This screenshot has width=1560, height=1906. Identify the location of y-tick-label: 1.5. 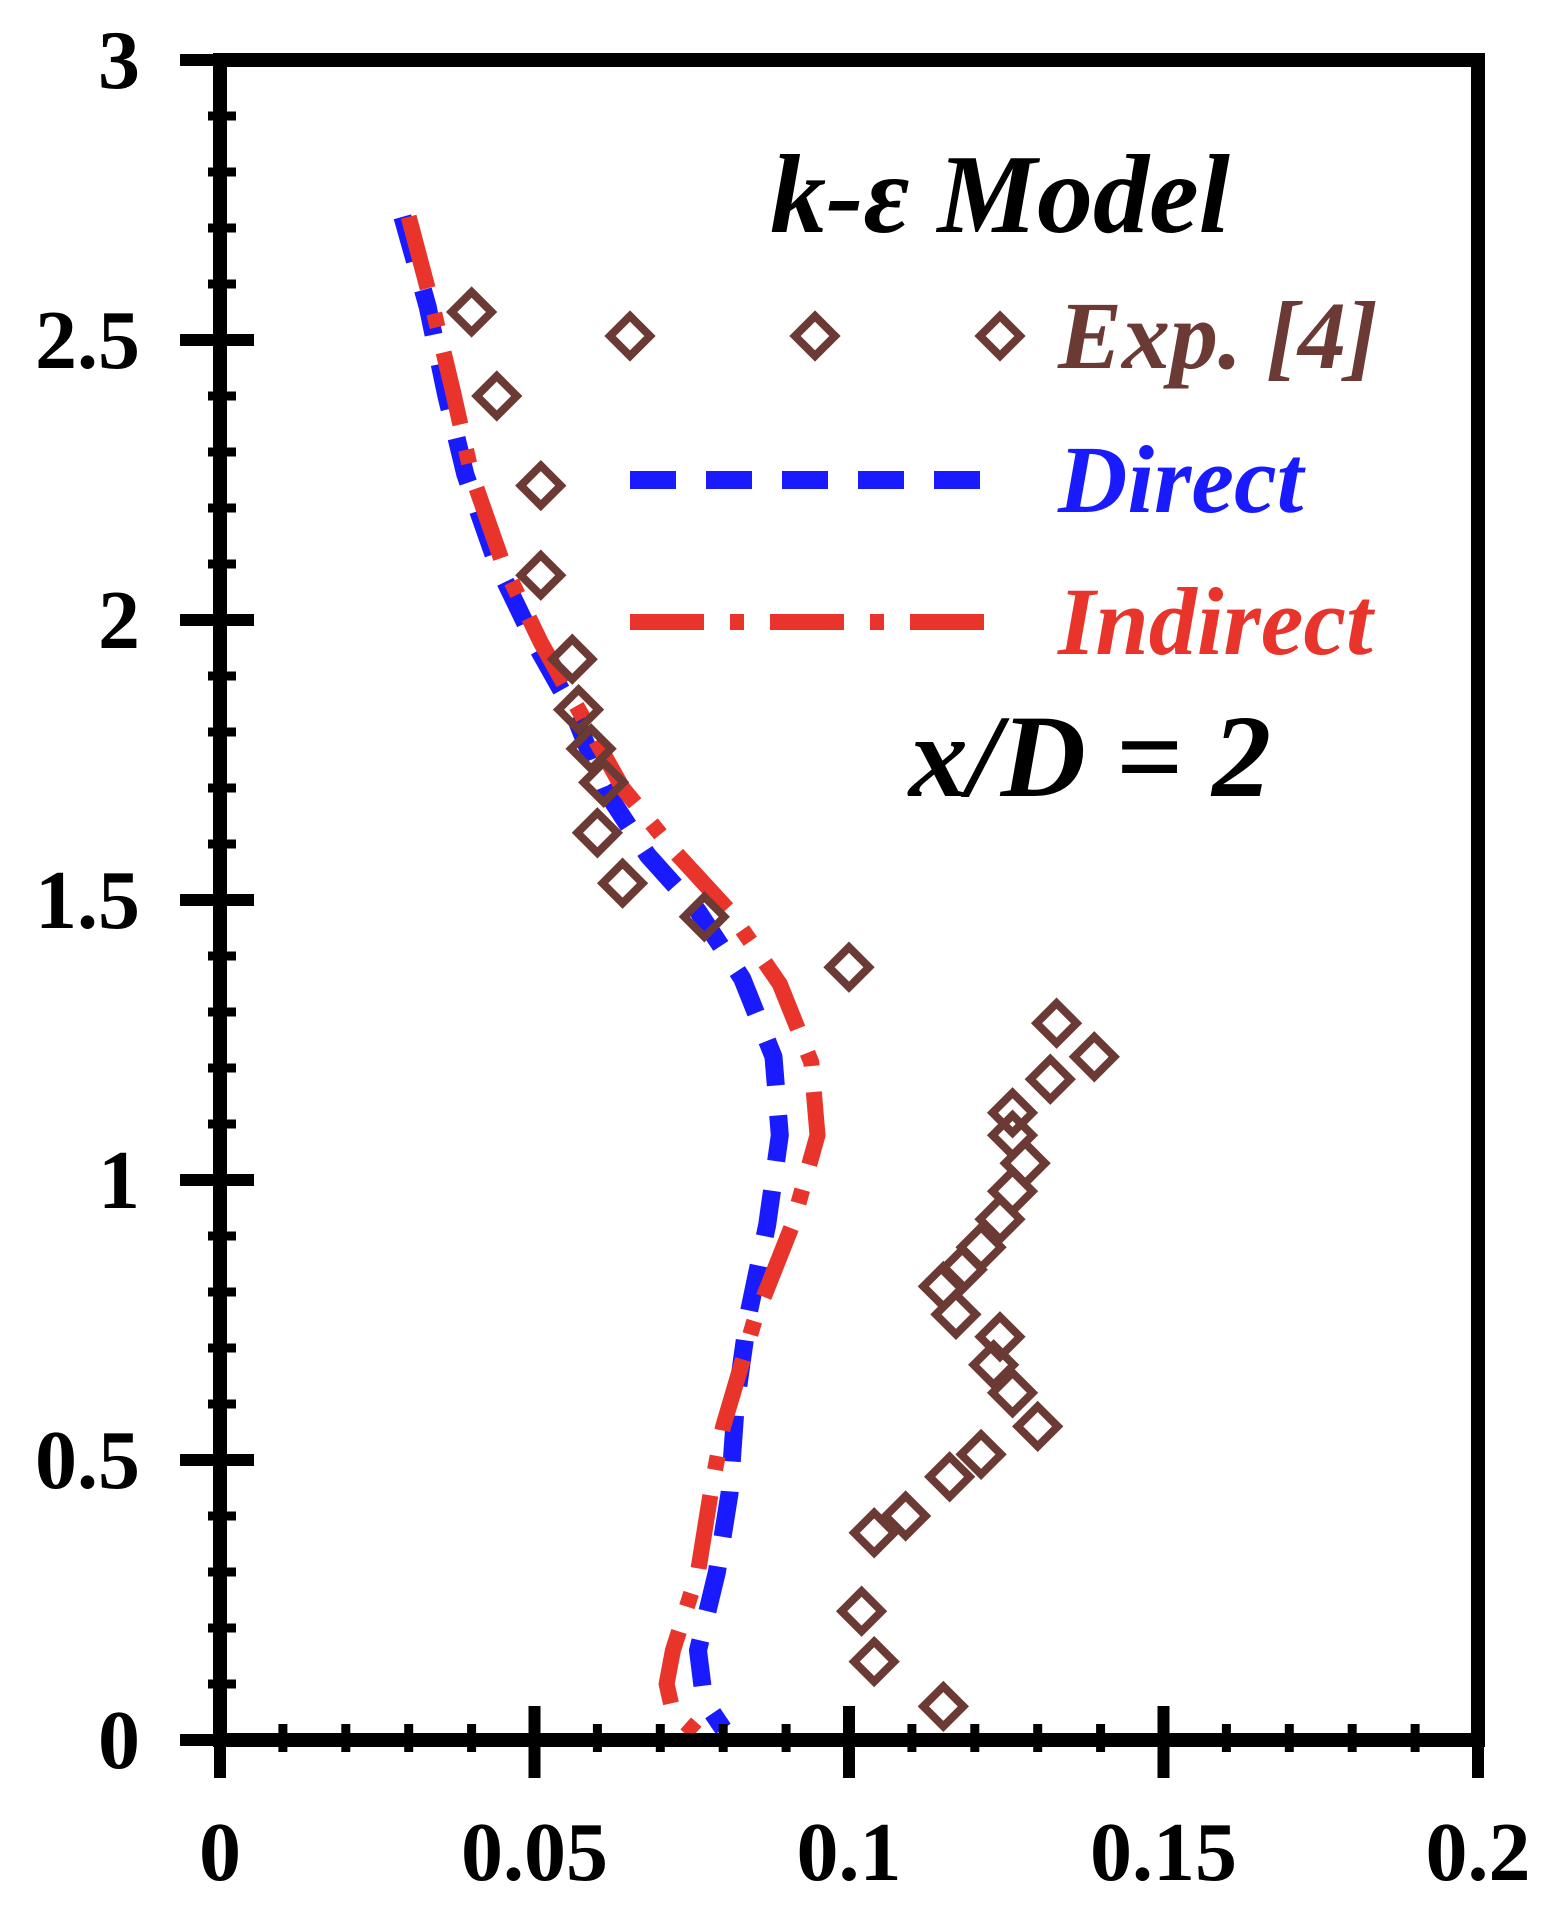
(87, 900).